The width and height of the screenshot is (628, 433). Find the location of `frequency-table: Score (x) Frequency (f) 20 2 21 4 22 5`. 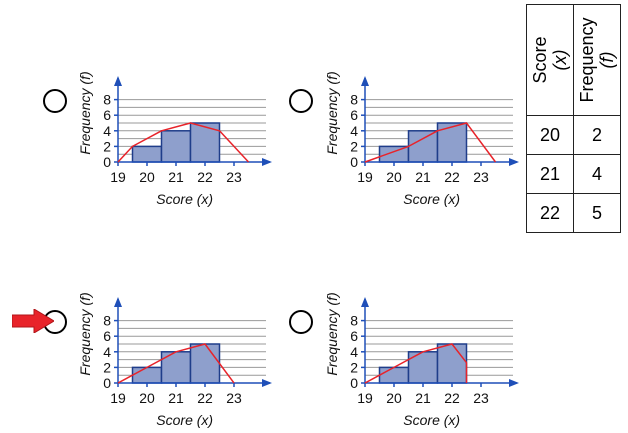

frequency-table: Score (x) Frequency (f) 20 2 21 4 22 5 is located at coordinates (573, 118).